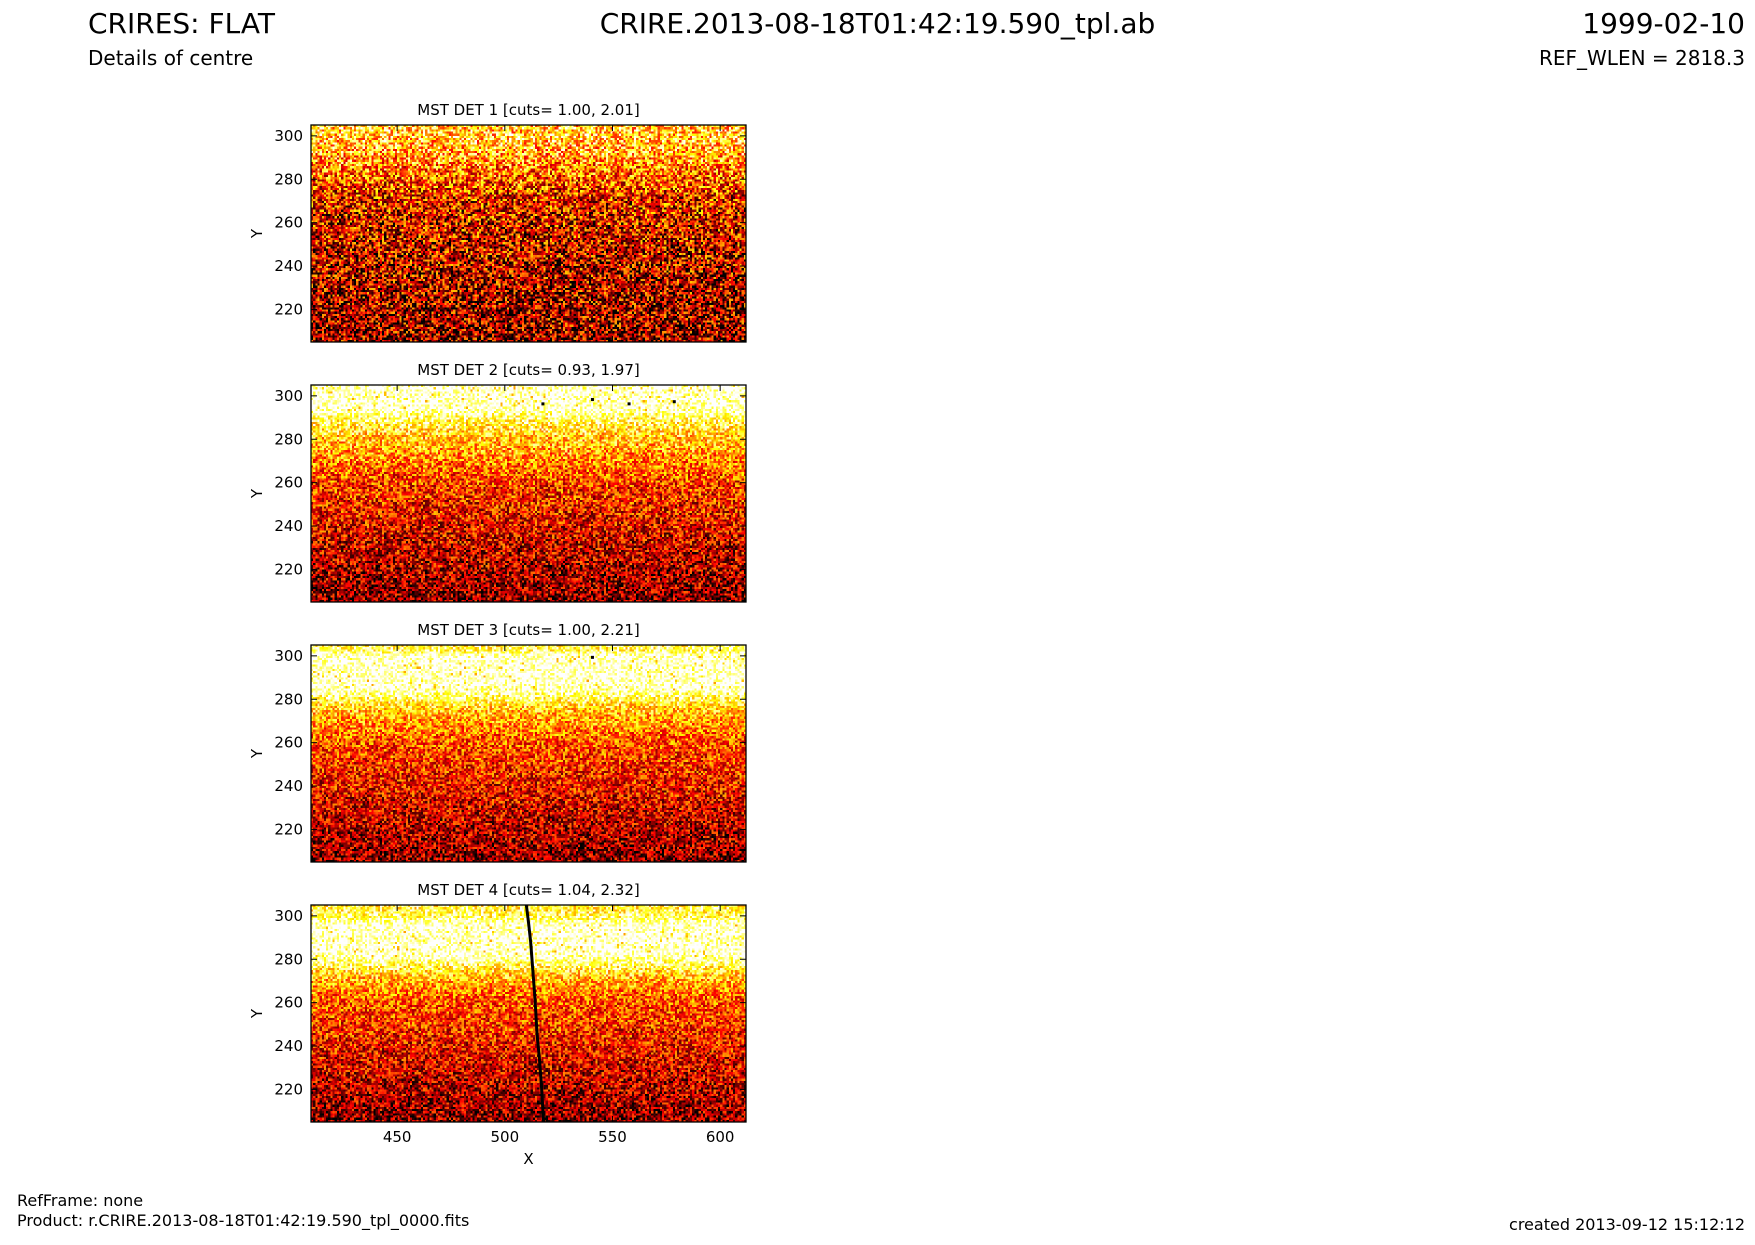 The image size is (1755, 1245). Describe the element at coordinates (504, 1137) in the screenshot. I see `x-tick-label: 500` at that location.